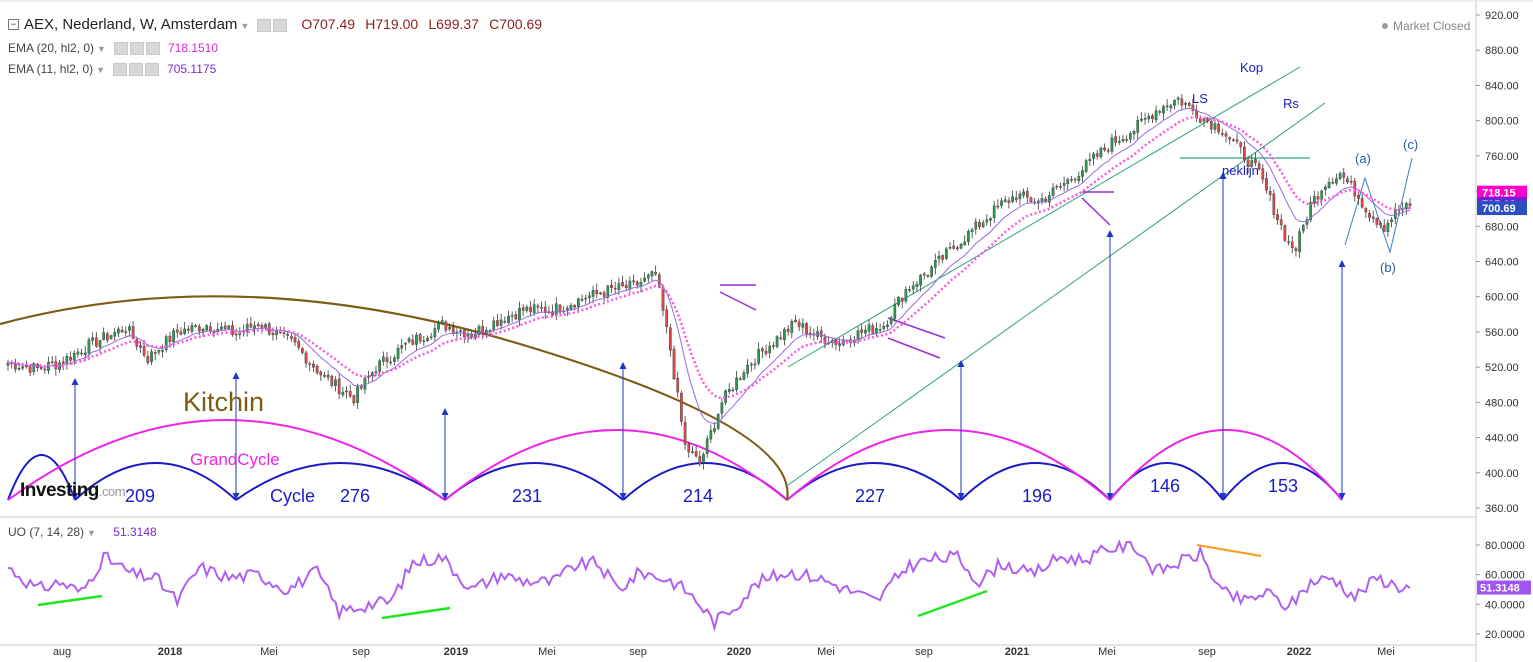  Describe the element at coordinates (623, 496) in the screenshot. I see `cycle-arrow-head` at that location.